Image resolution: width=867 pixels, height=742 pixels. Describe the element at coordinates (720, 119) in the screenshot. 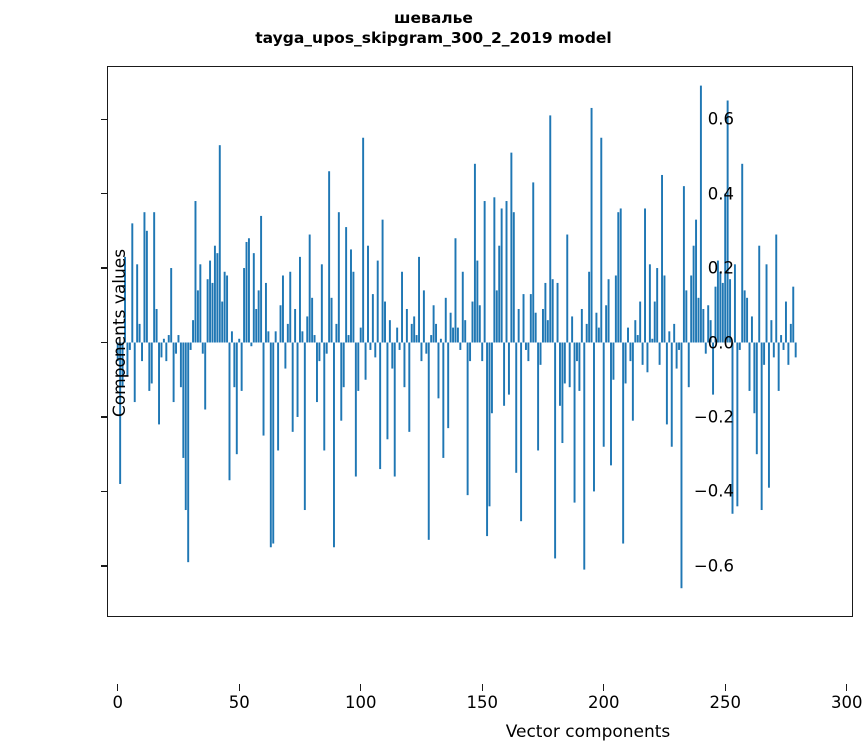

I see `y-tick-label: 0.6` at that location.